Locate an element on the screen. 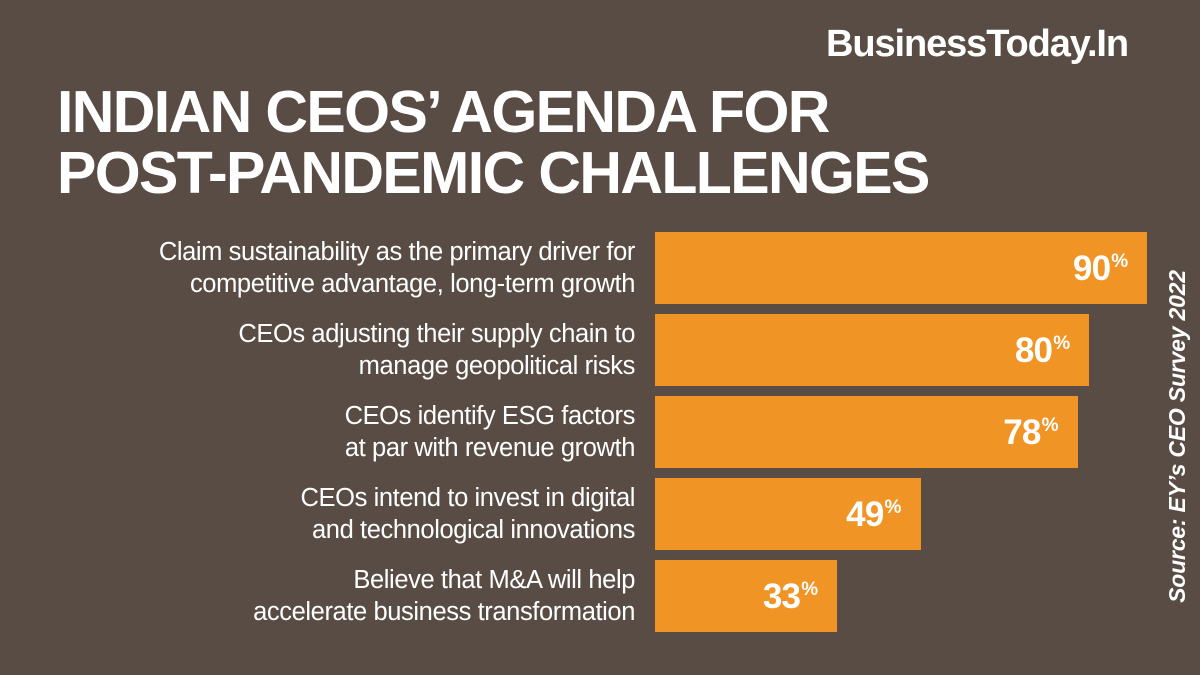 The image size is (1200, 675). bar-label-line-2: and technological innovations is located at coordinates (473, 530).